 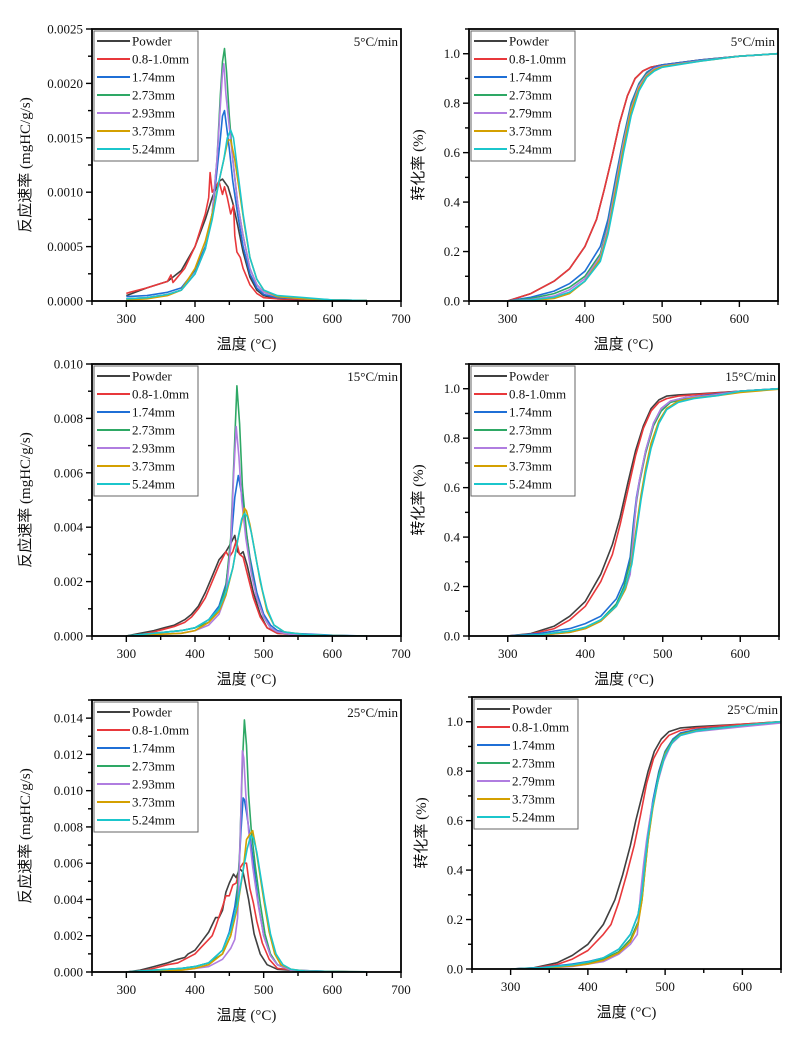 I want to click on series-line-2-93mm, so click(x=246, y=860).